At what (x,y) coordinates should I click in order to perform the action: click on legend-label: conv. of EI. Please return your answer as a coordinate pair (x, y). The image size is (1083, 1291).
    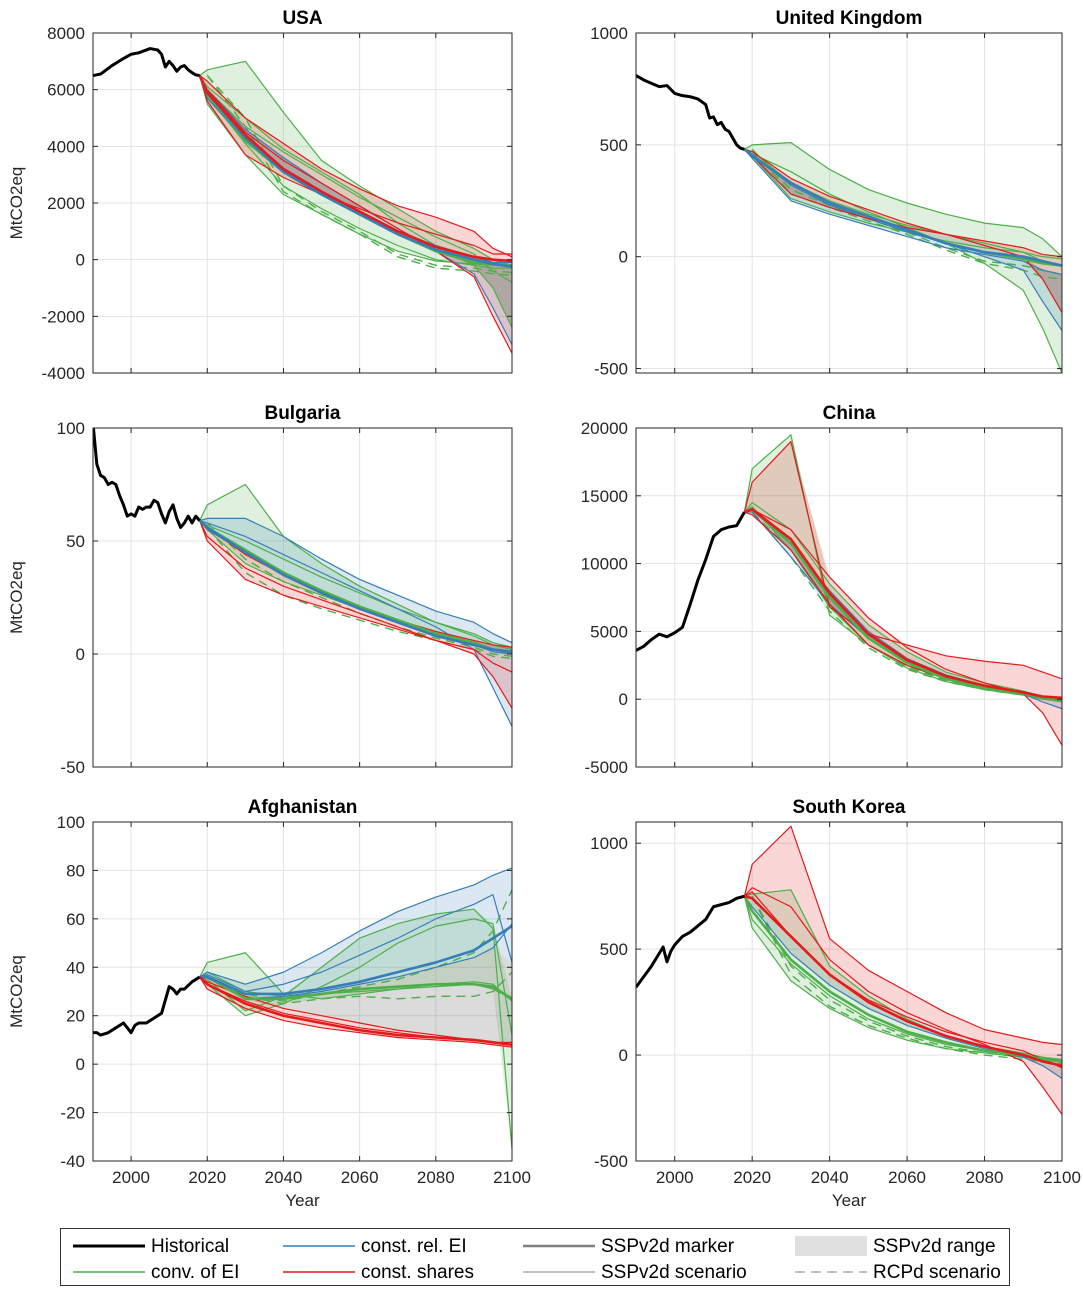
    Looking at the image, I should click on (195, 1272).